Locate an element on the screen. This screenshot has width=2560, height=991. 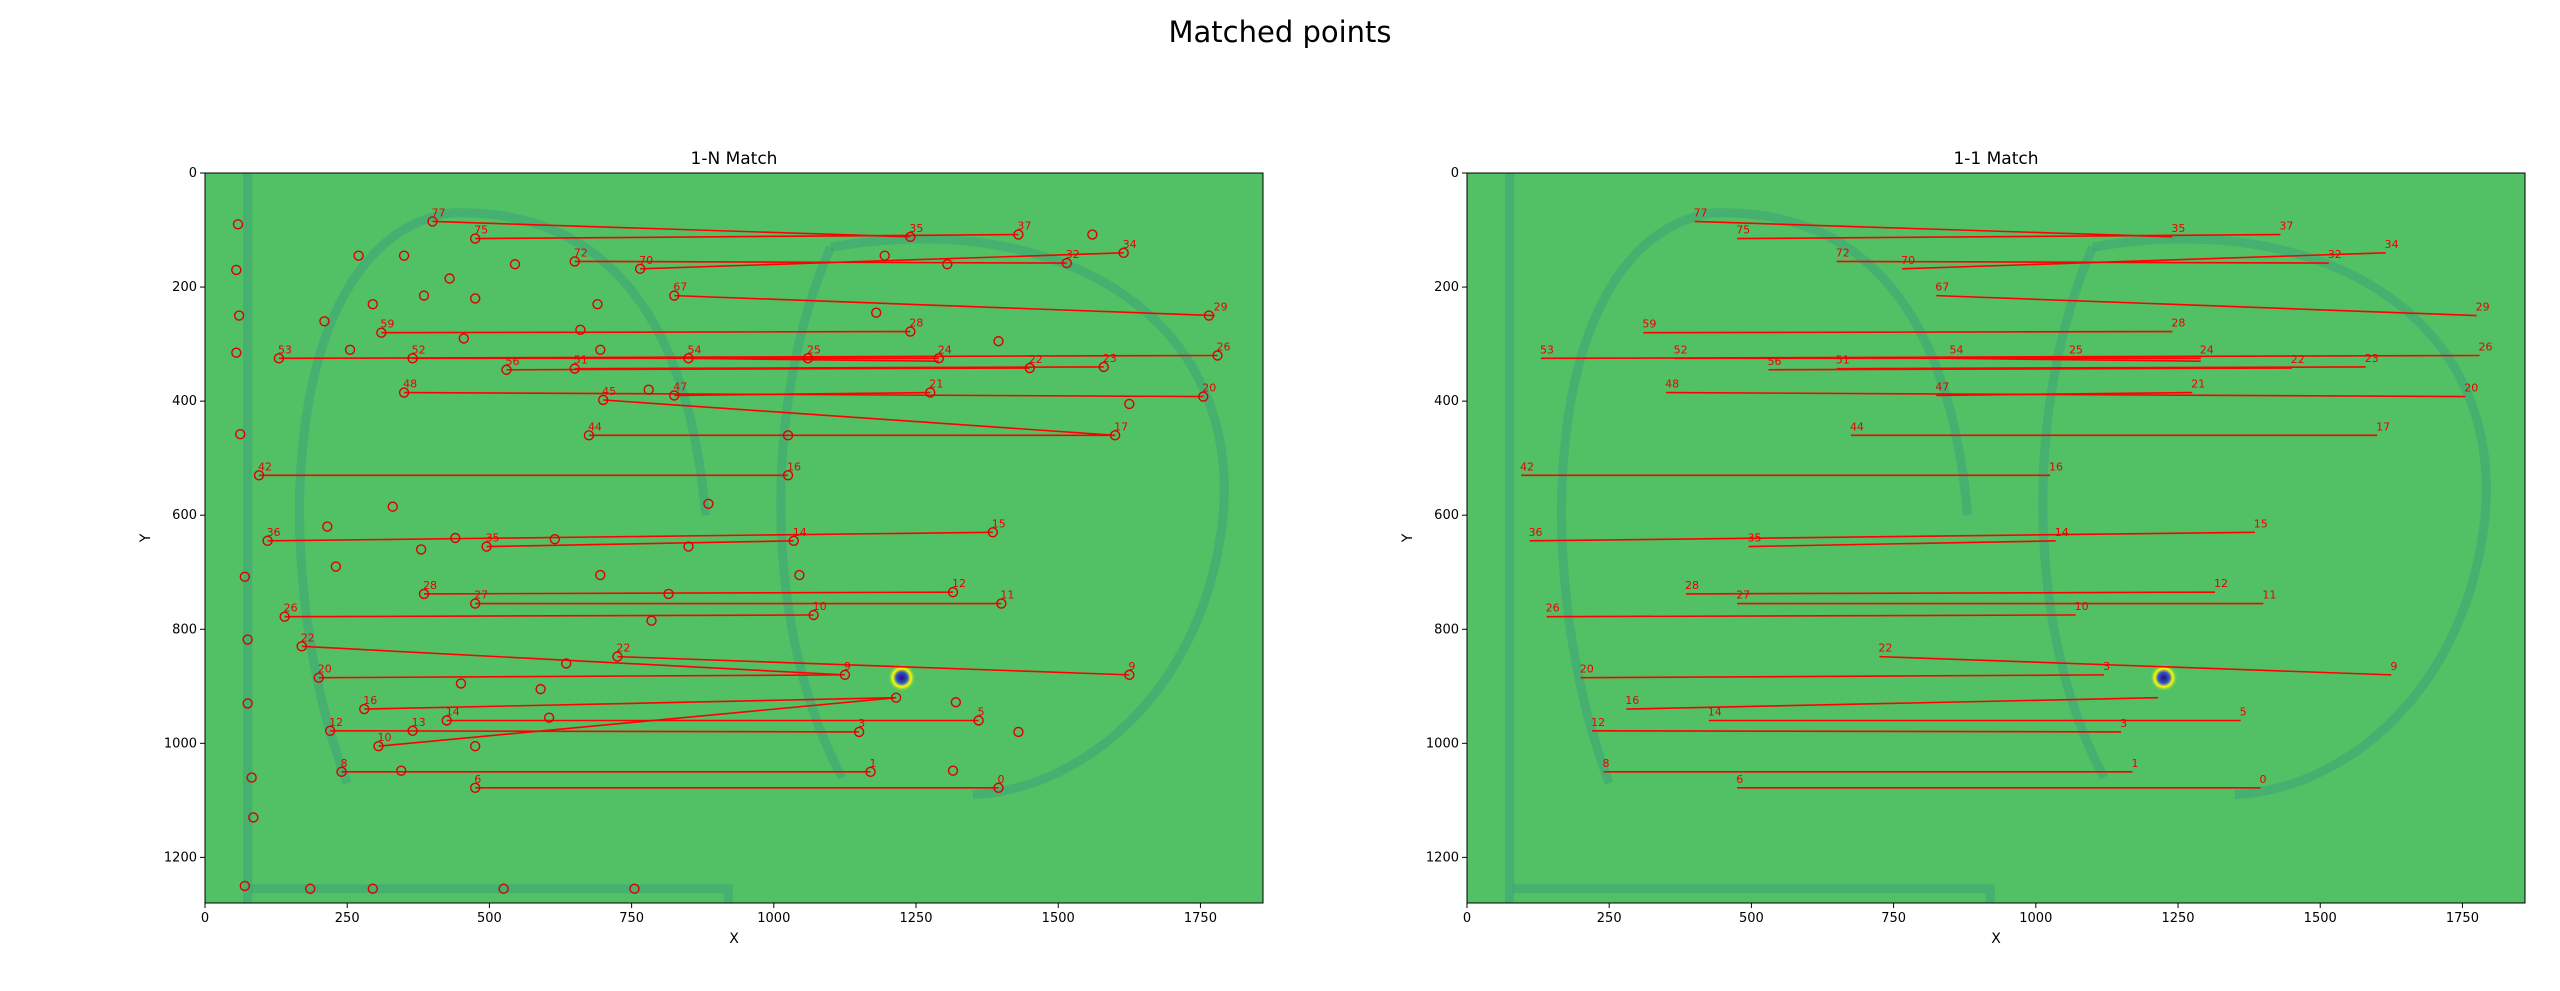
point-label: 45 is located at coordinates (609, 391).